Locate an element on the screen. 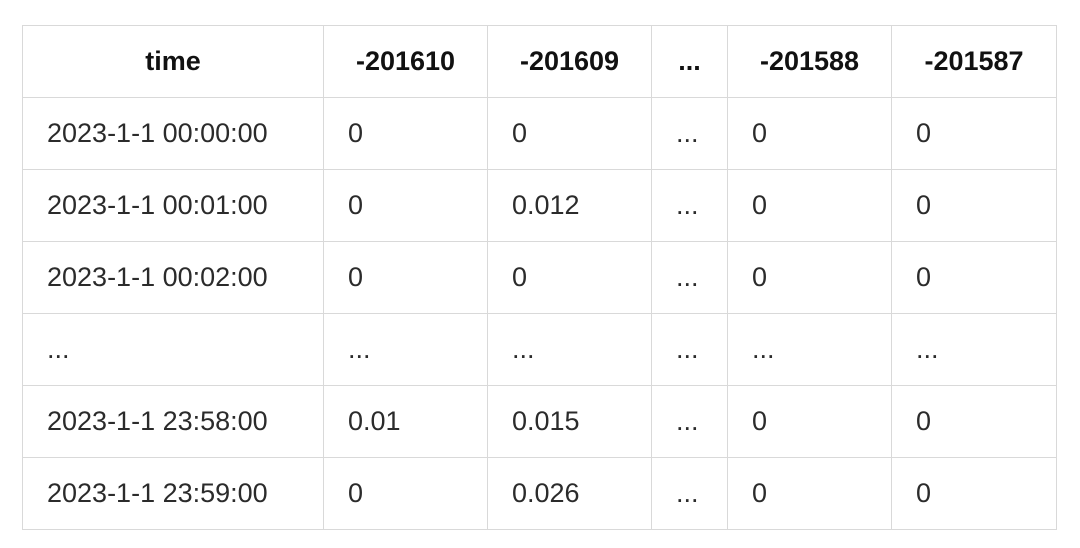 Image resolution: width=1080 pixels, height=548 pixels. table-cell: 2023-1-1 00:00:00 is located at coordinates (173, 133).